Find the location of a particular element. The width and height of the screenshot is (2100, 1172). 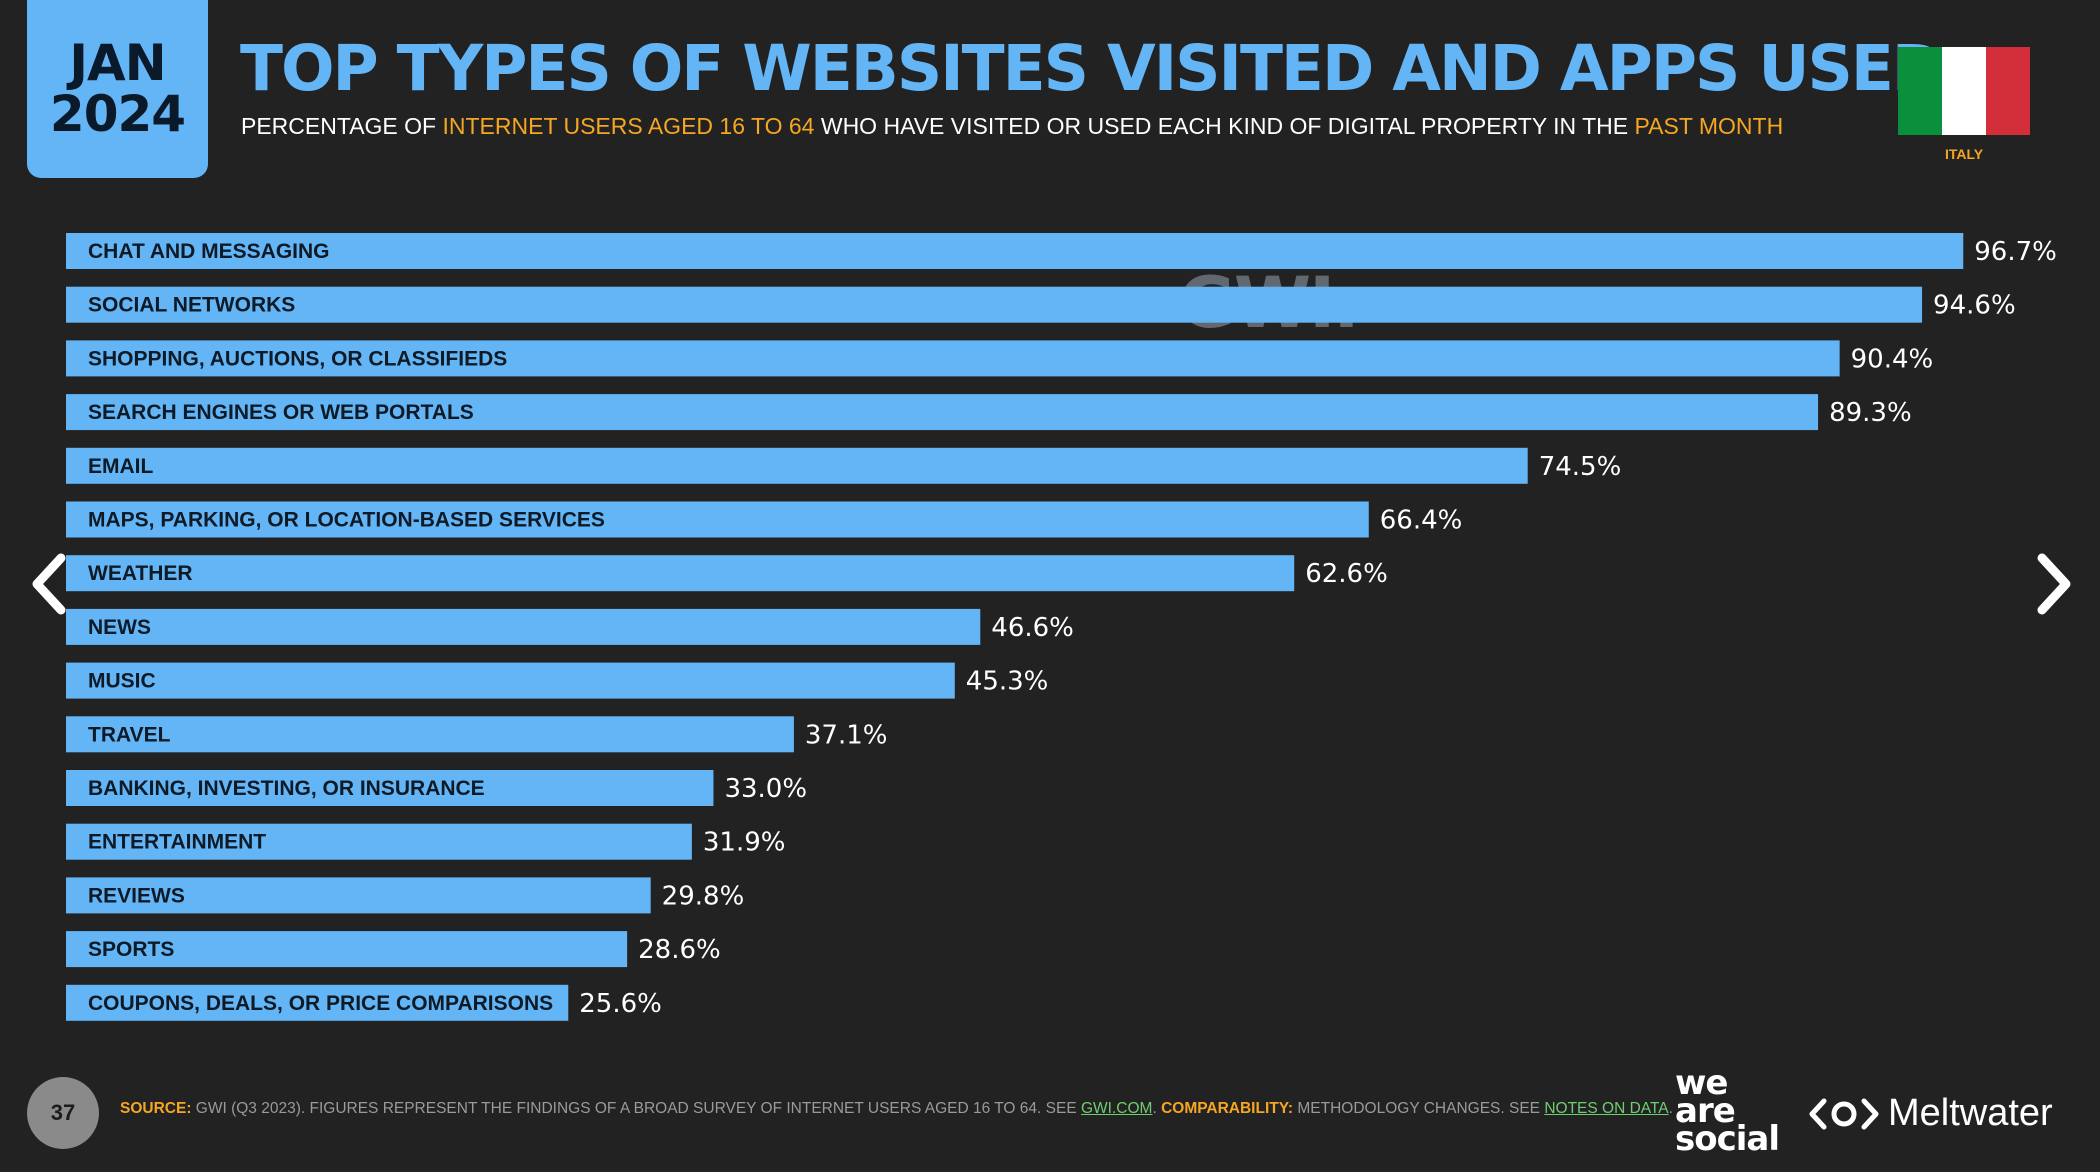

chevron-left-icon is located at coordinates (49, 584).